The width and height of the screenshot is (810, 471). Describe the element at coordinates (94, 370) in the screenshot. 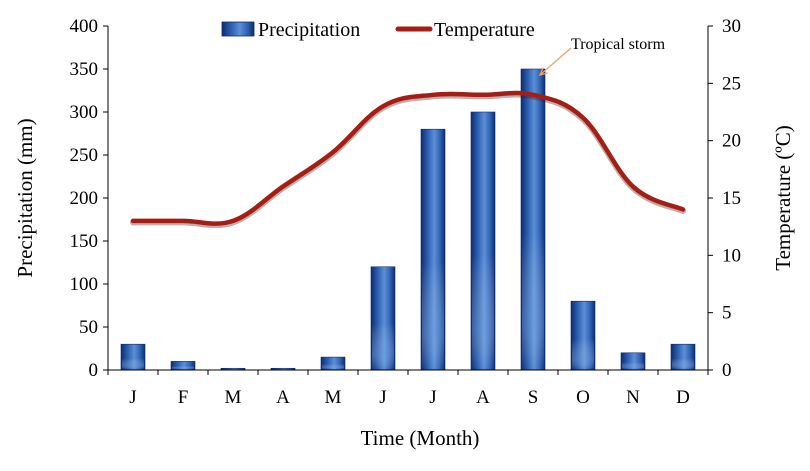

I see `left-tick-label: 0` at that location.